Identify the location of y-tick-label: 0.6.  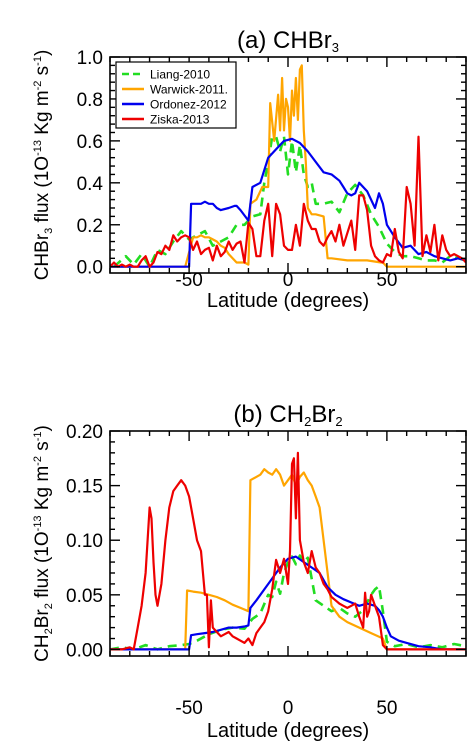
(90, 142).